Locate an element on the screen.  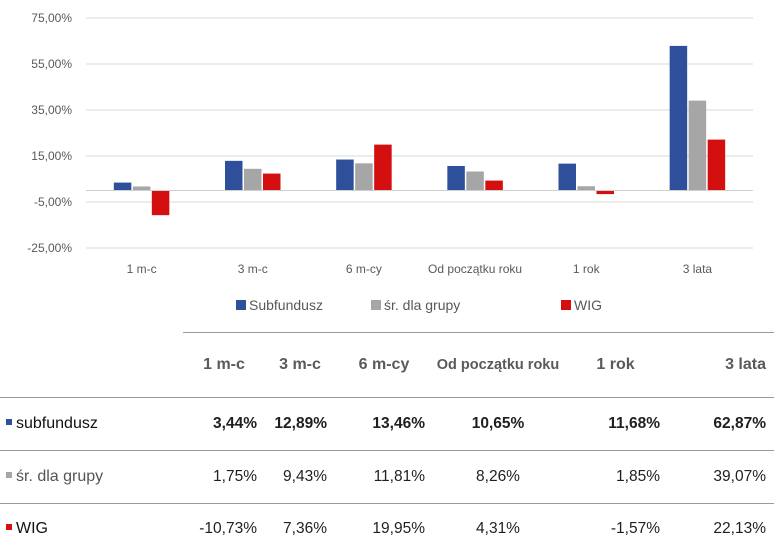
table-cell: -10,73% is located at coordinates (224, 529).